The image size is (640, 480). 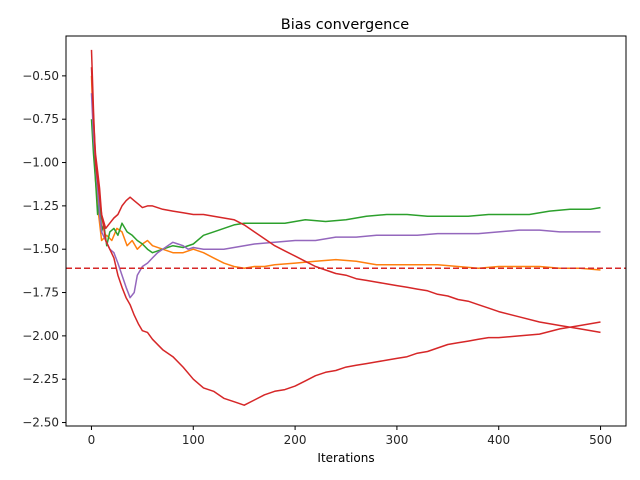 What do you see at coordinates (40, 293) in the screenshot?
I see `y-tick-label: −1.75` at bounding box center [40, 293].